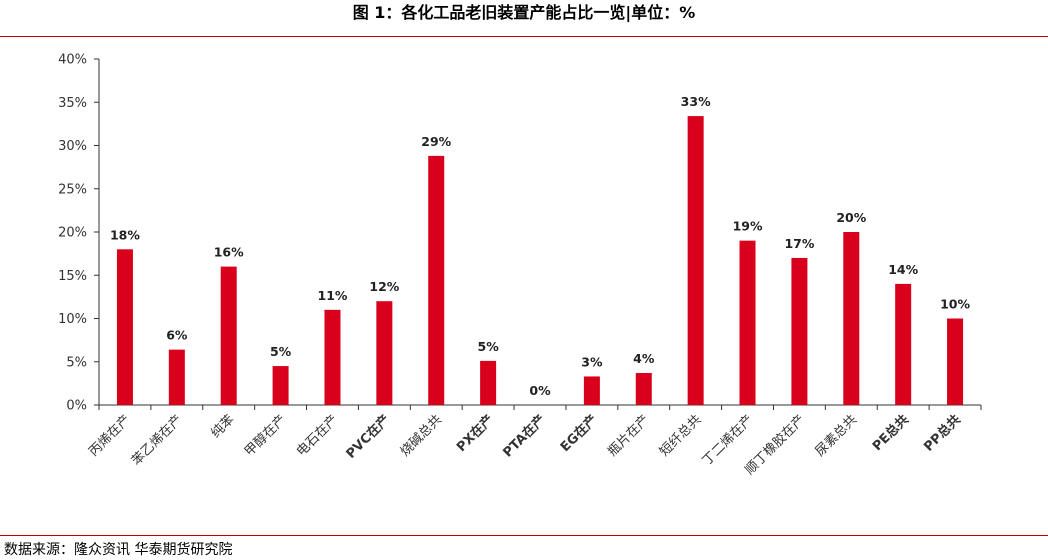 This screenshot has height=560, width=1048. Describe the element at coordinates (76, 406) in the screenshot. I see `y-tick-label: 0%` at that location.